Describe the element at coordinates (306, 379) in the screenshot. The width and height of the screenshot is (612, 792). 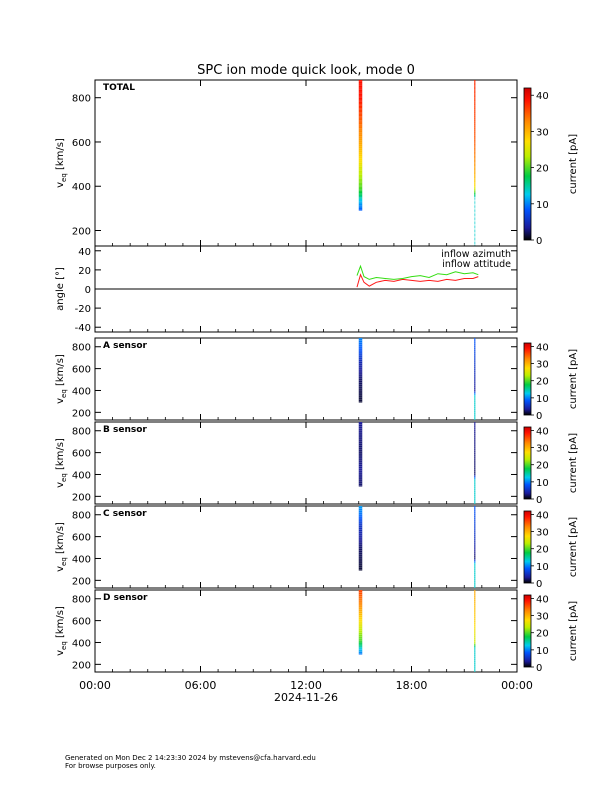
I see `a-sensor-plot-frame` at that location.